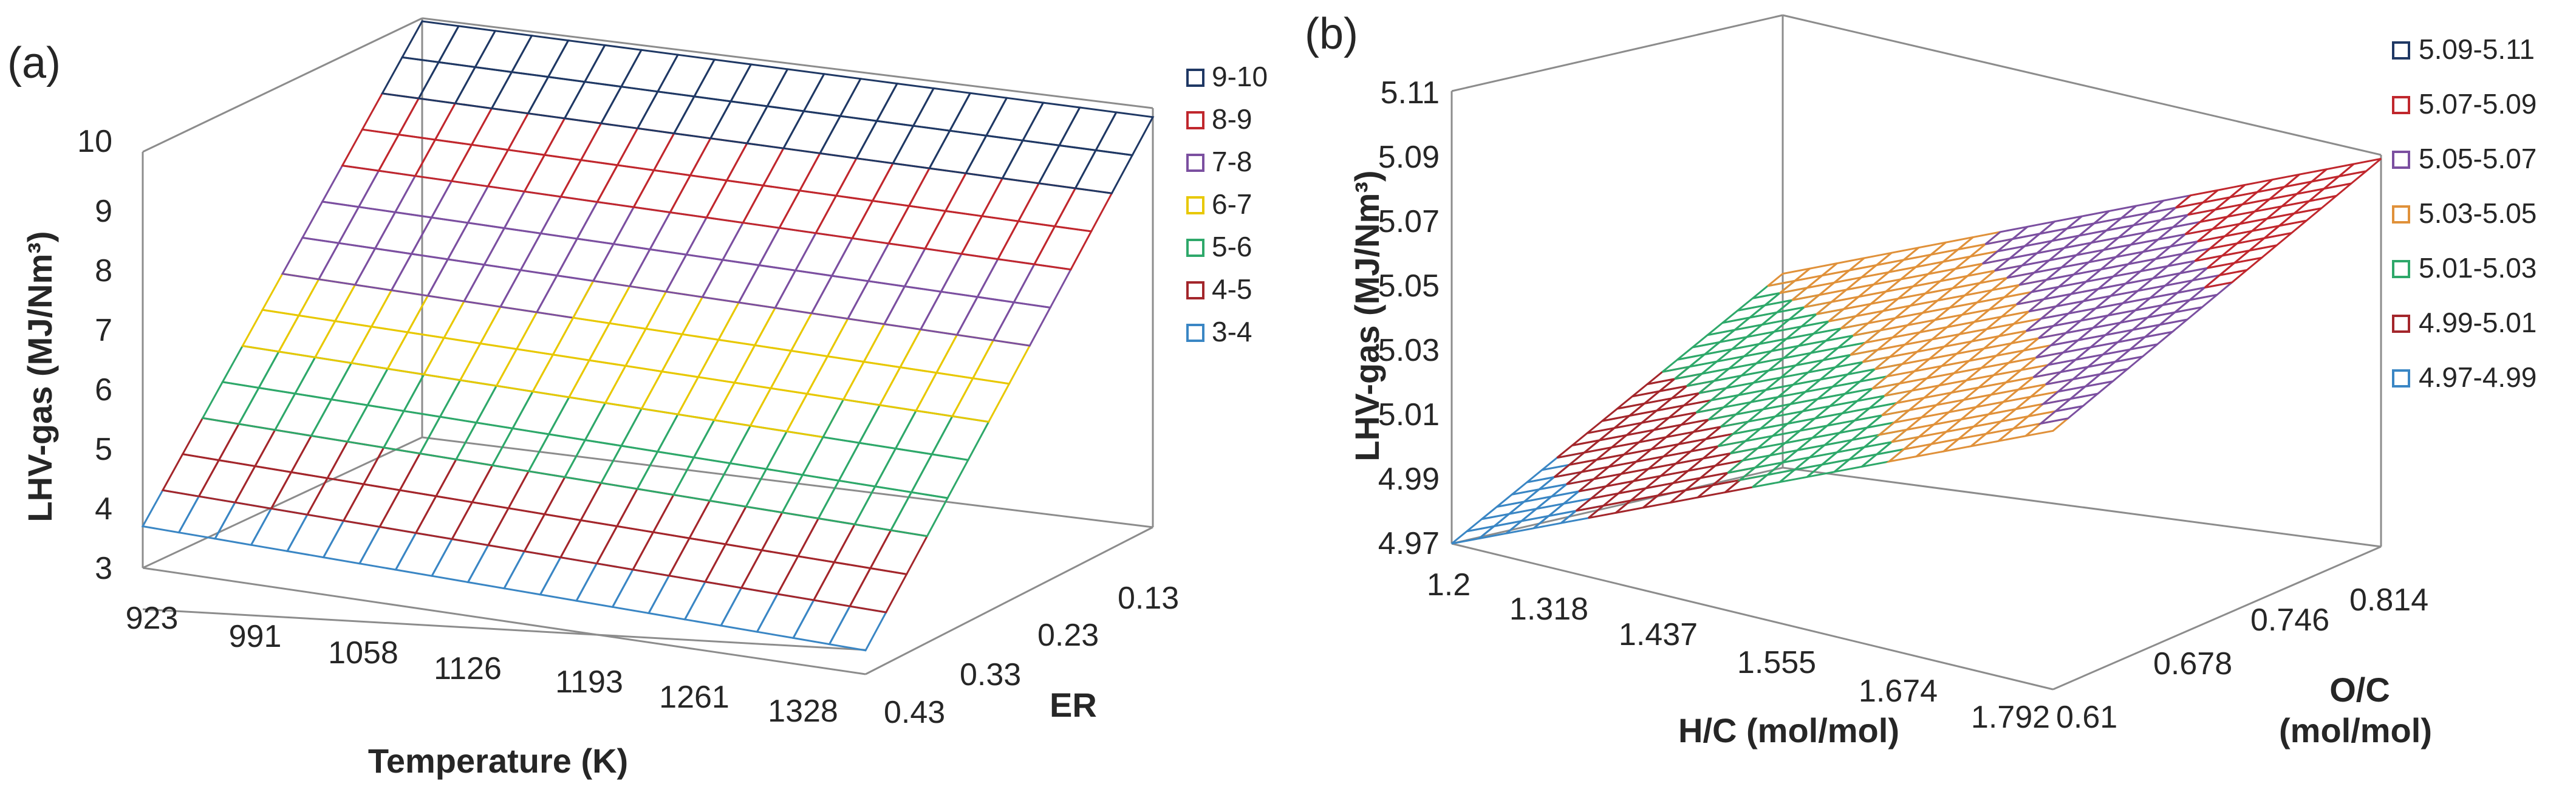 The width and height of the screenshot is (2576, 789). I want to click on b-xtick: 1.674, so click(1898, 691).